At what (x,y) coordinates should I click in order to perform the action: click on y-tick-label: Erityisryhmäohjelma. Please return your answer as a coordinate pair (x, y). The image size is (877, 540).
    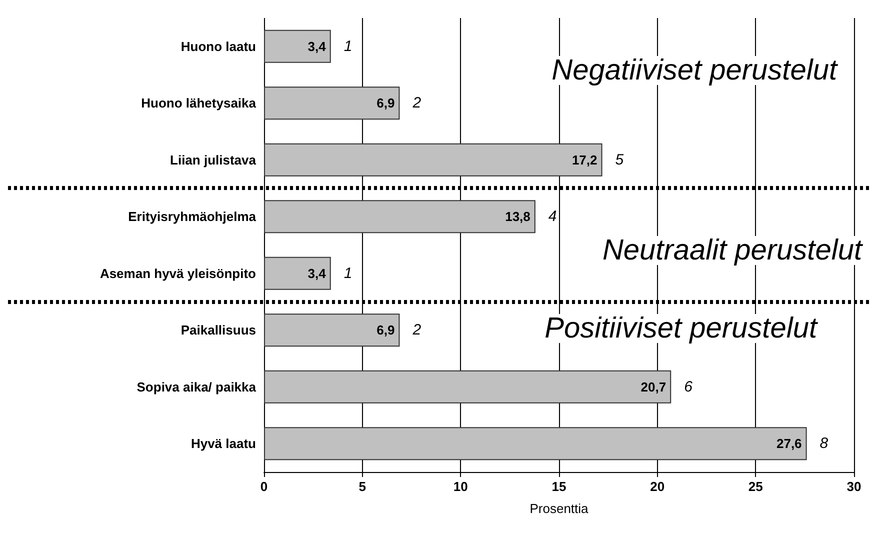
    Looking at the image, I should click on (192, 216).